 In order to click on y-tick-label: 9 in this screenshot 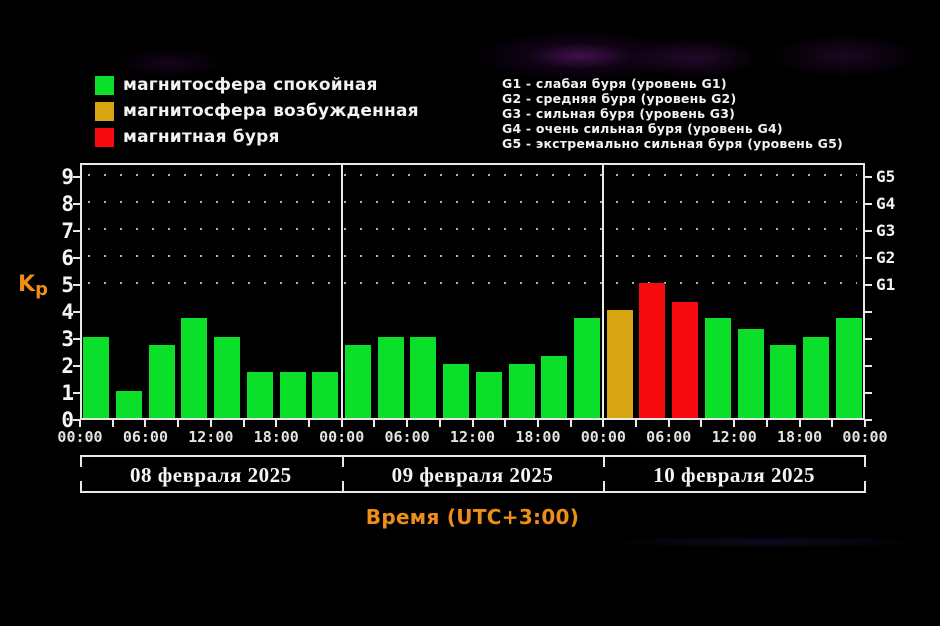, I will do `click(67, 177)`.